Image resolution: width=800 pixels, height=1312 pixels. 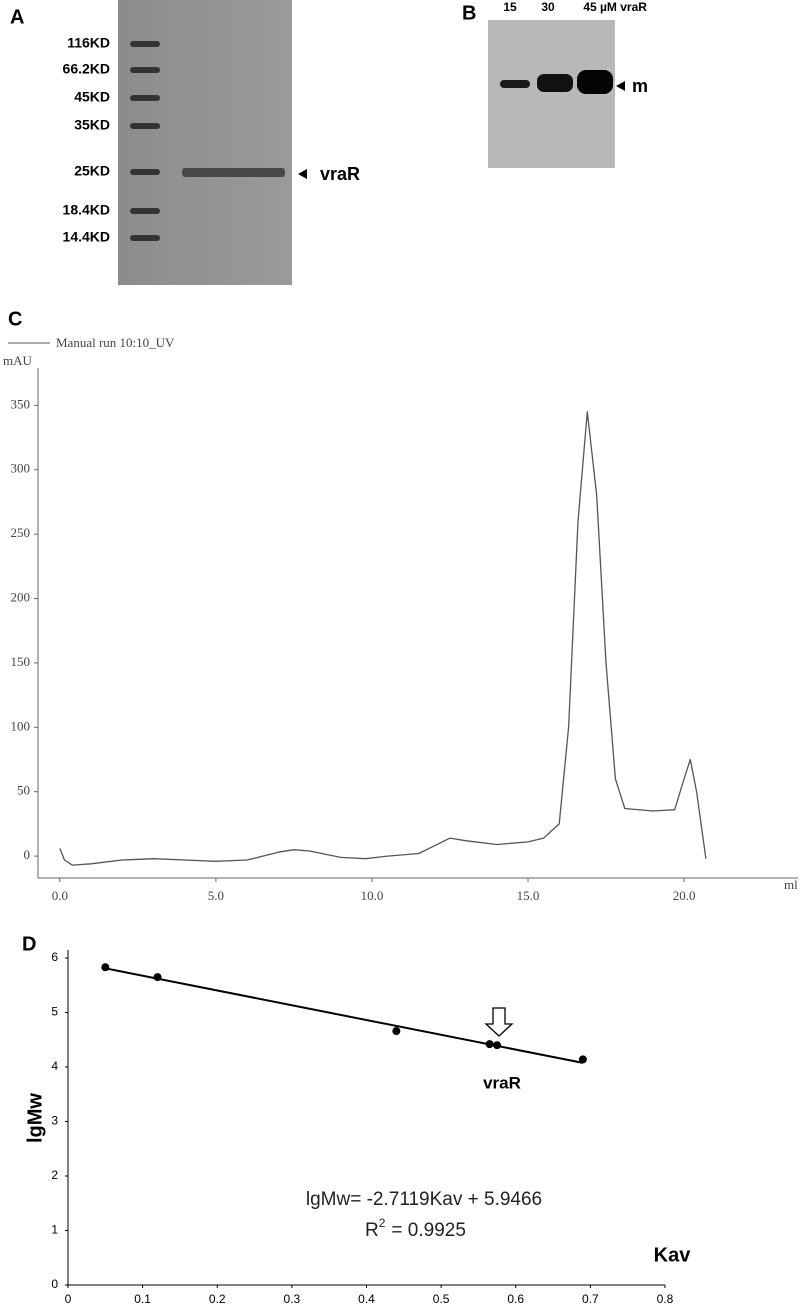 I want to click on marker-label: 66.2KD, so click(x=86, y=69).